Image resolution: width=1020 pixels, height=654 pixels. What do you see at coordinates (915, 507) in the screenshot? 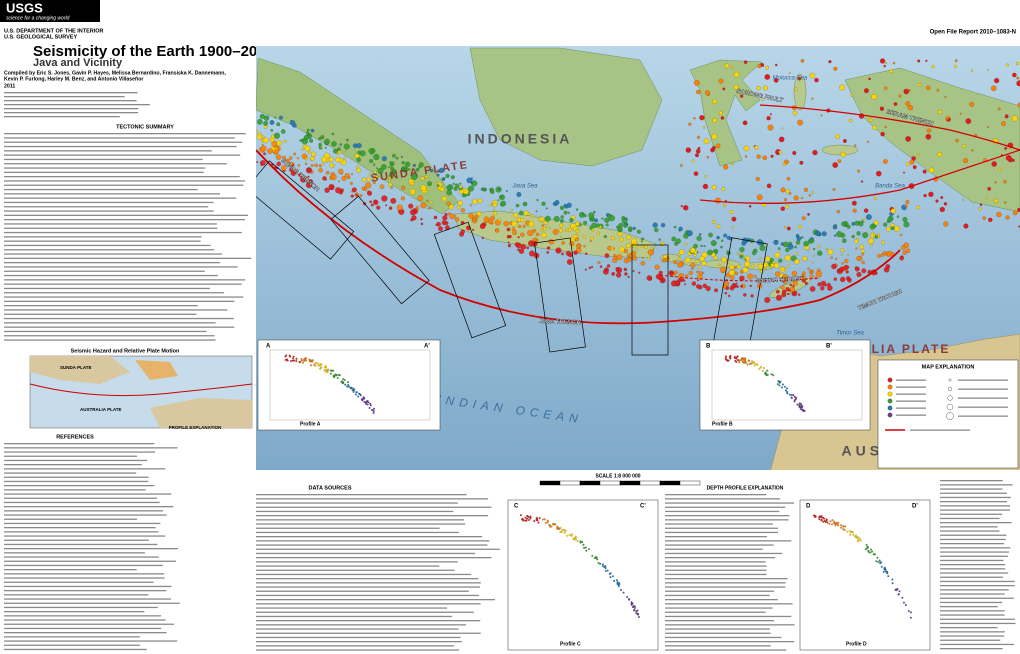
I see `profile-end: D'` at bounding box center [915, 507].